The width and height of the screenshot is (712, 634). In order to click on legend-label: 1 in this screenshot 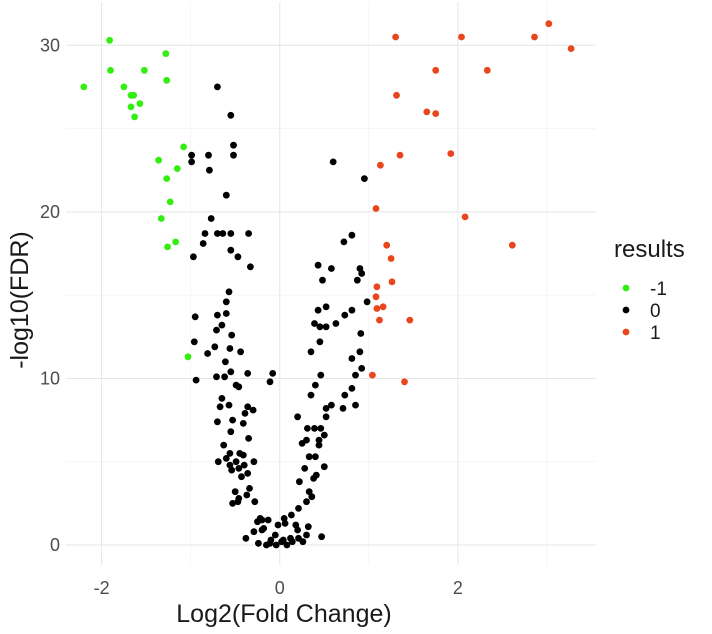, I will do `click(655, 333)`.